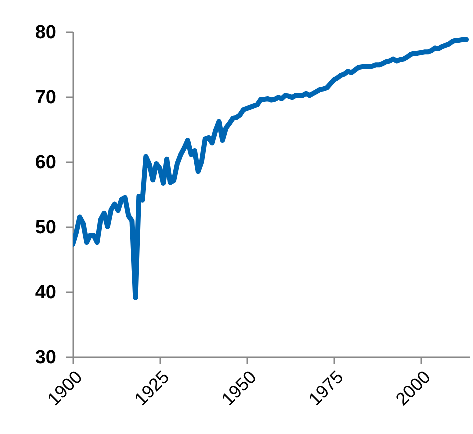 This screenshot has height=434, width=473. Describe the element at coordinates (45, 293) in the screenshot. I see `y-tick-label: 40` at that location.